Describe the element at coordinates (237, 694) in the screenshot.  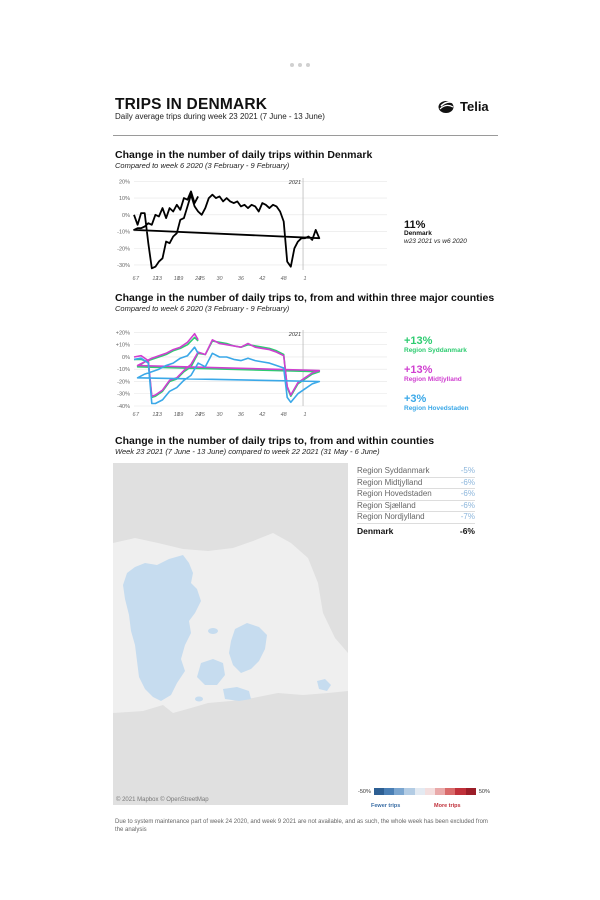
I see `region-lolland` at that location.